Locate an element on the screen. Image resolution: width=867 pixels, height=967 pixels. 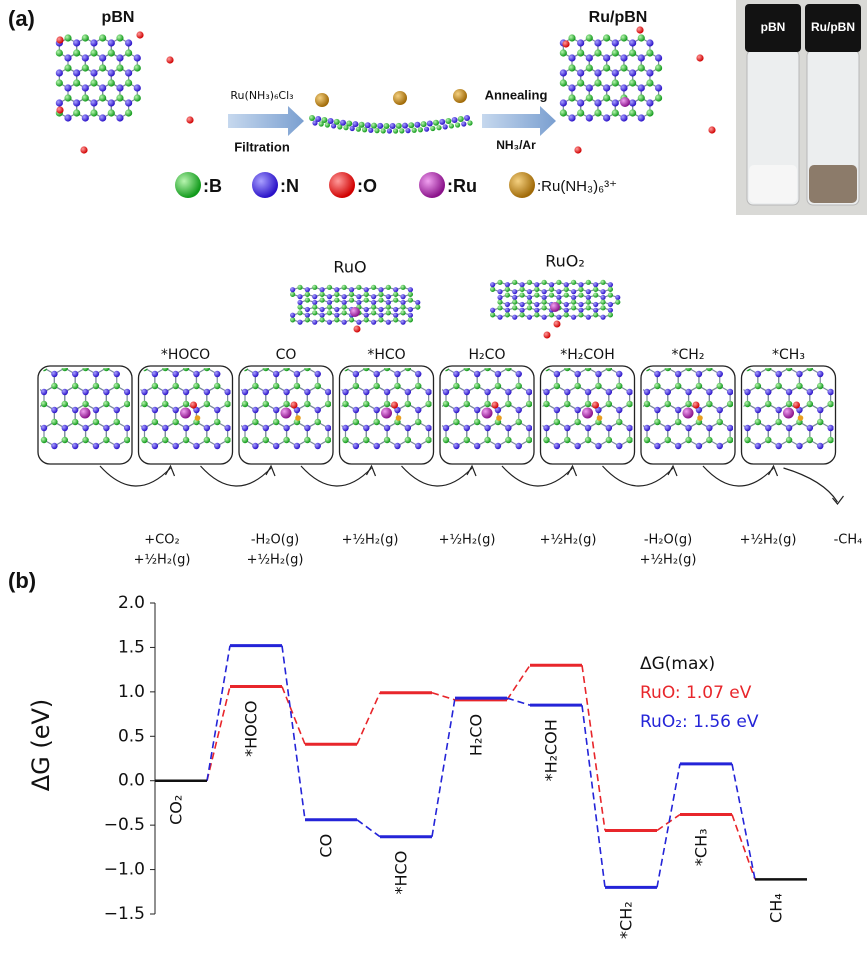
category-label: *H₂COH is located at coordinates (551, 750).